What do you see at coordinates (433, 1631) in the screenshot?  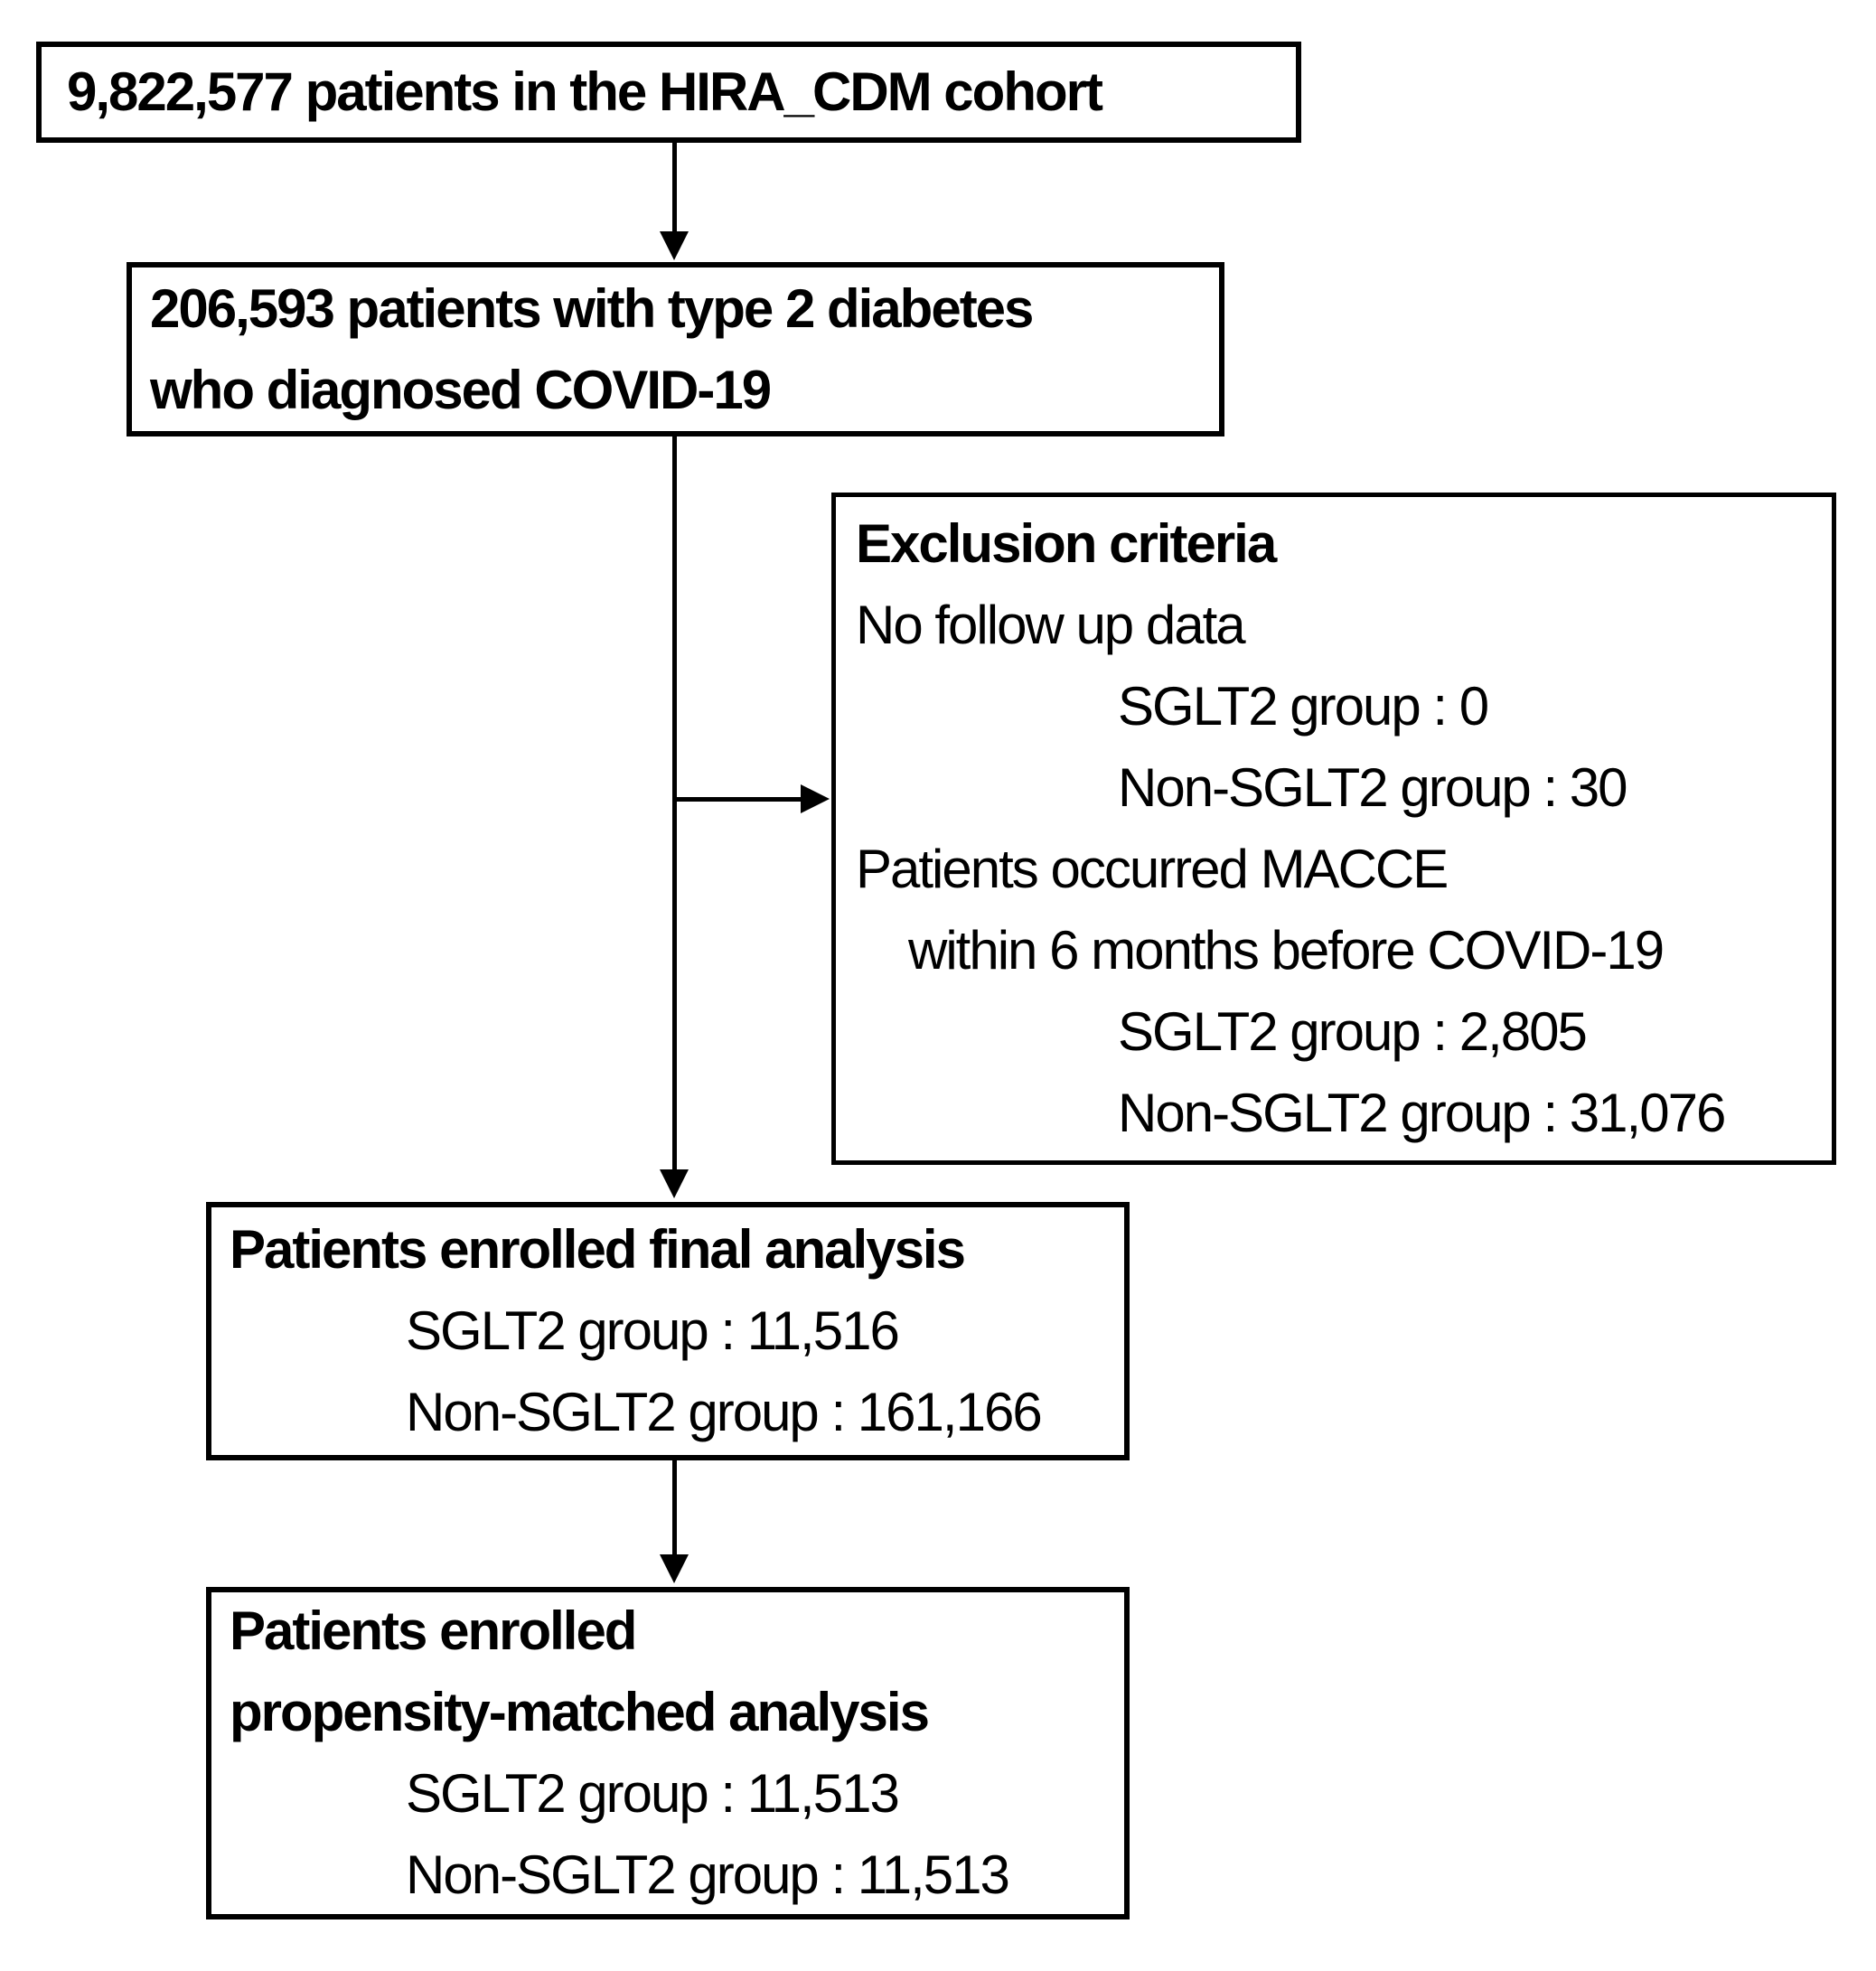 I see `matched-title-line-1: Patients enrolled` at bounding box center [433, 1631].